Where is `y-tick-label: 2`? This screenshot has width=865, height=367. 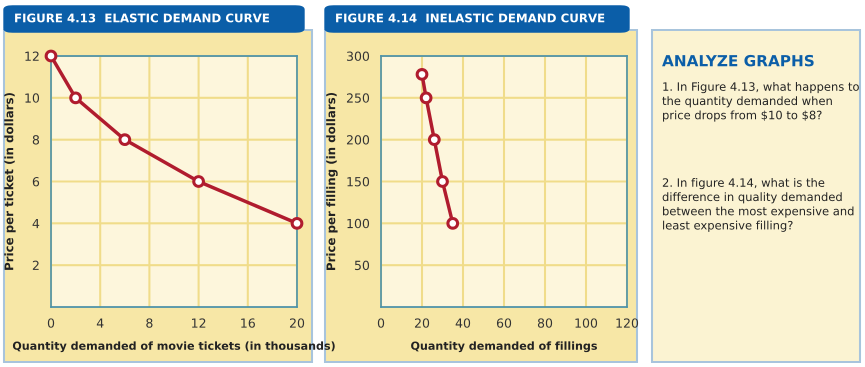 y-tick-label: 2 is located at coordinates (35, 265).